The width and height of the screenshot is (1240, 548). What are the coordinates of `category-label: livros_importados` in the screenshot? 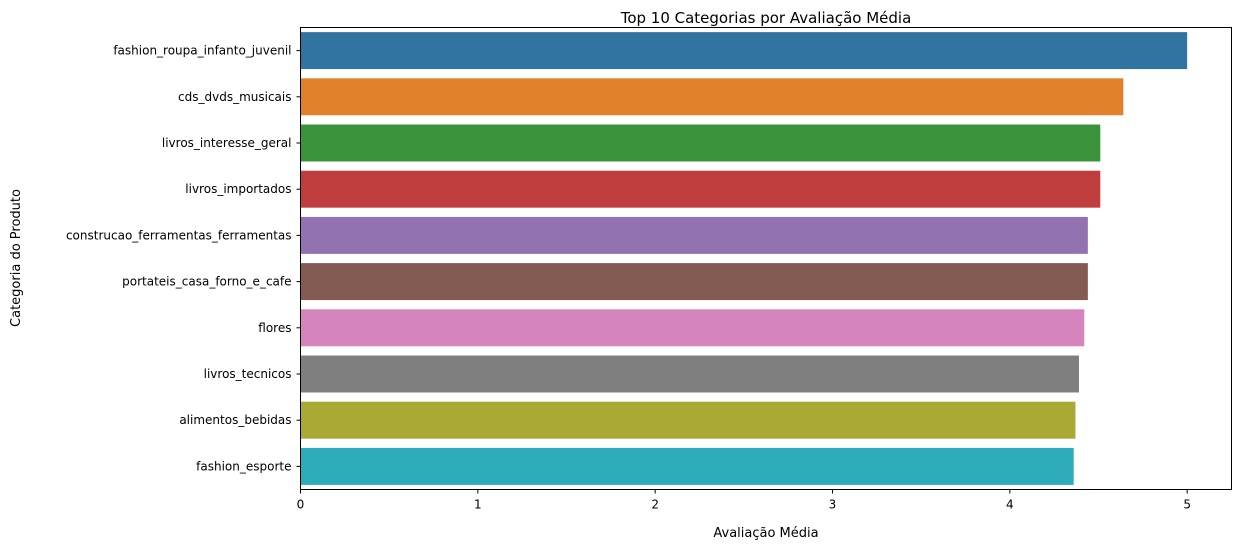 It's located at (238, 189).